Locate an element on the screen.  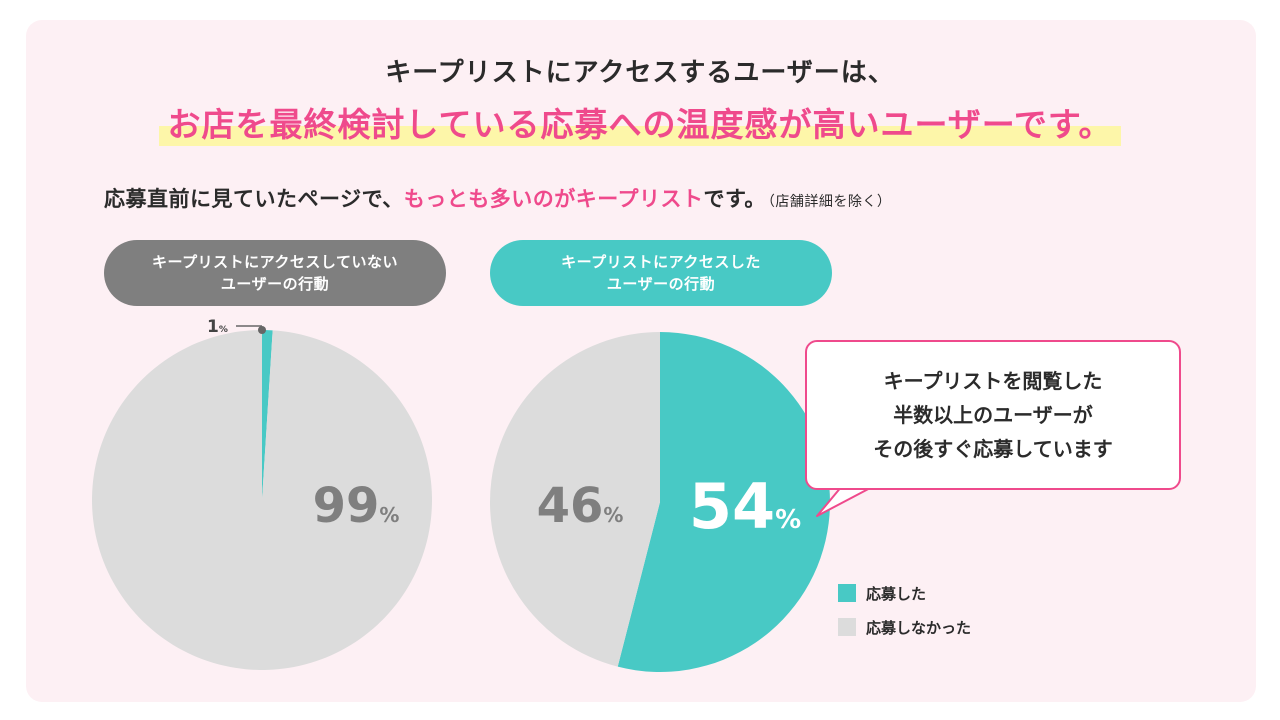
callout-box: キープリストを閲覧した 半数以上のユーザーが その後すぐ応募しています is located at coordinates (993, 415).